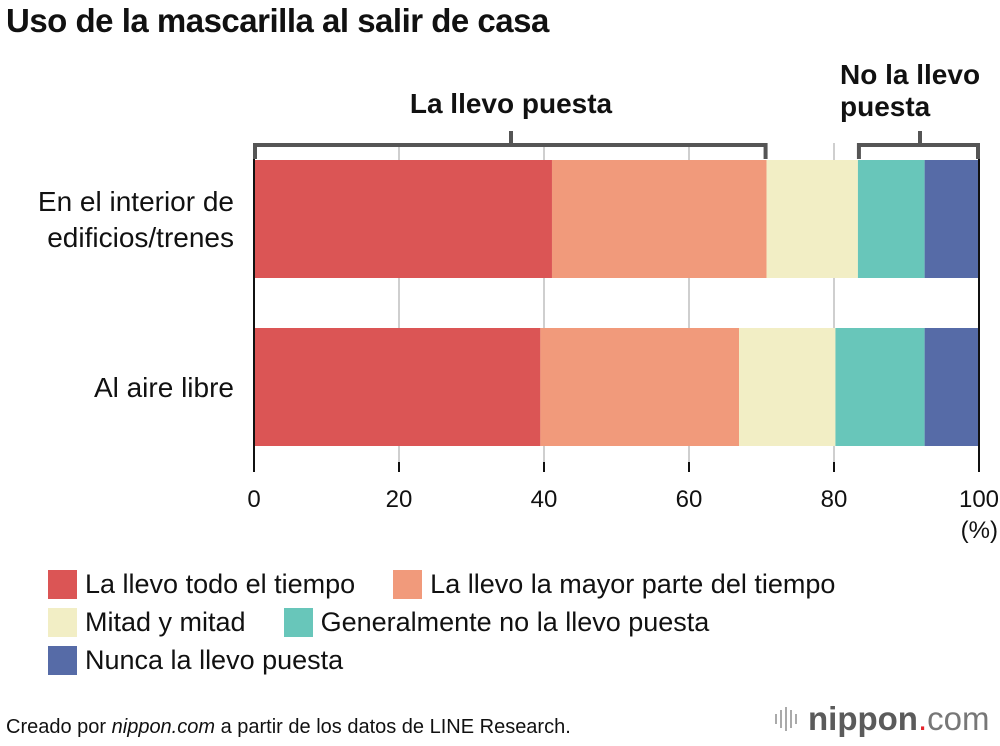 This screenshot has height=746, width=1000. I want to click on logo-name: nippon, so click(863, 718).